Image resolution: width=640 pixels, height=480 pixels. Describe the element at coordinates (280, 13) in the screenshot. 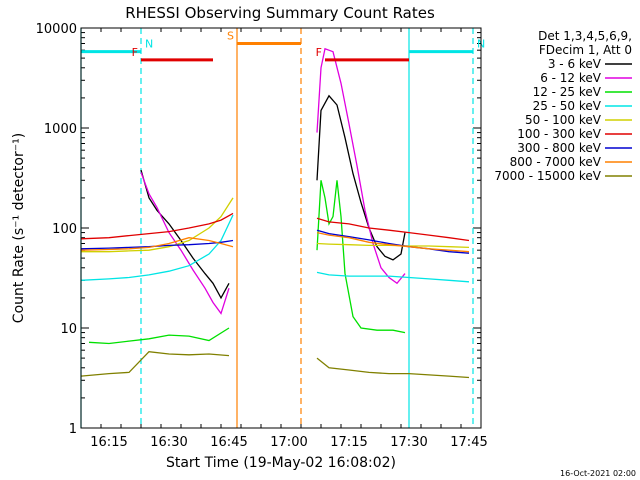

I see `chart-title: RHESSI Observing Summary Count Rates` at that location.